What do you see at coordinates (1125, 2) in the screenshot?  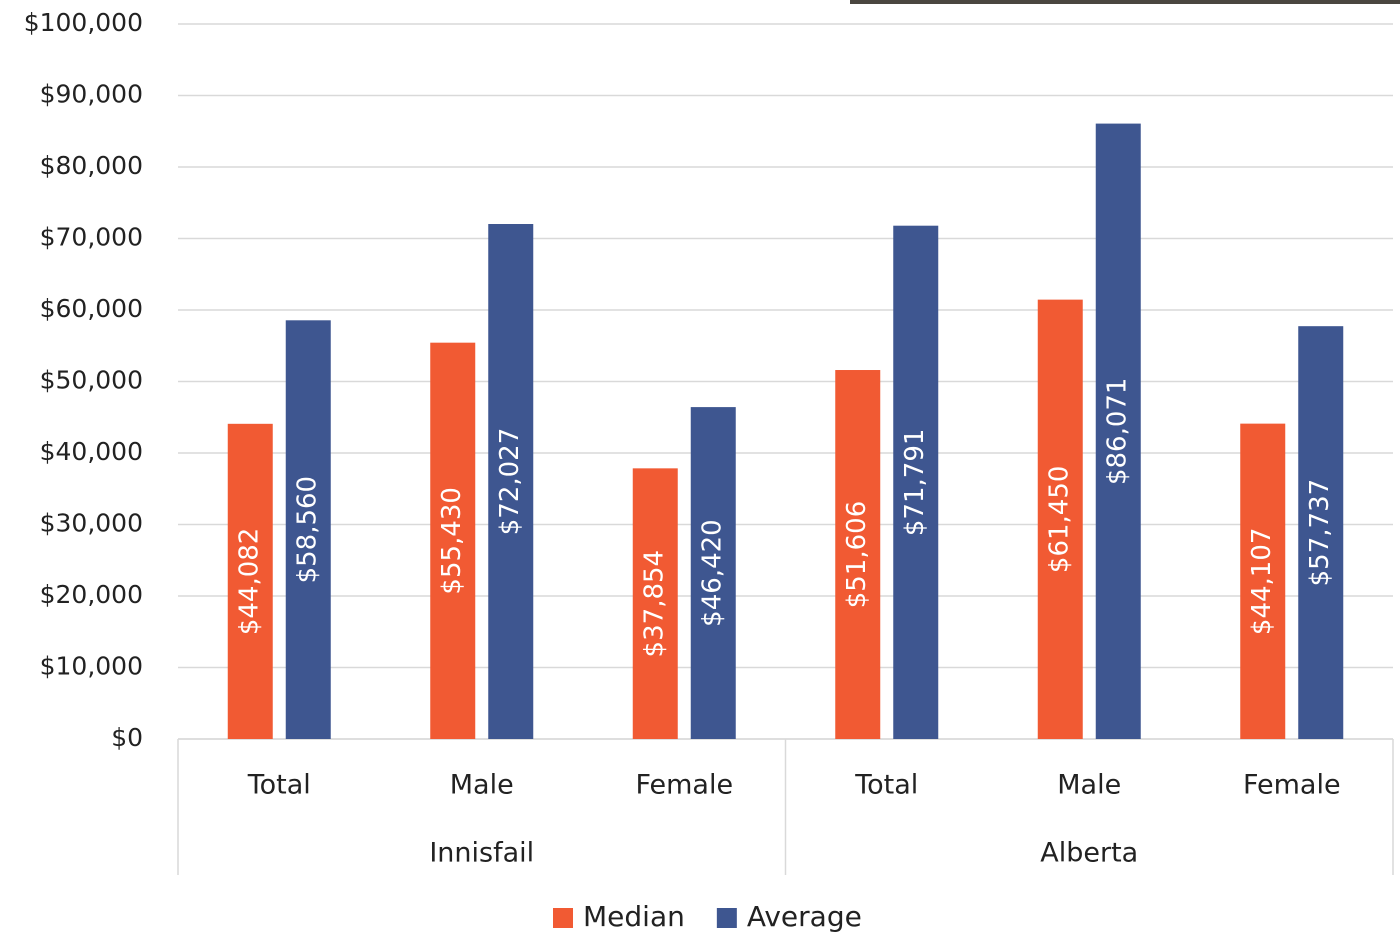 I see `photo-edge` at bounding box center [1125, 2].